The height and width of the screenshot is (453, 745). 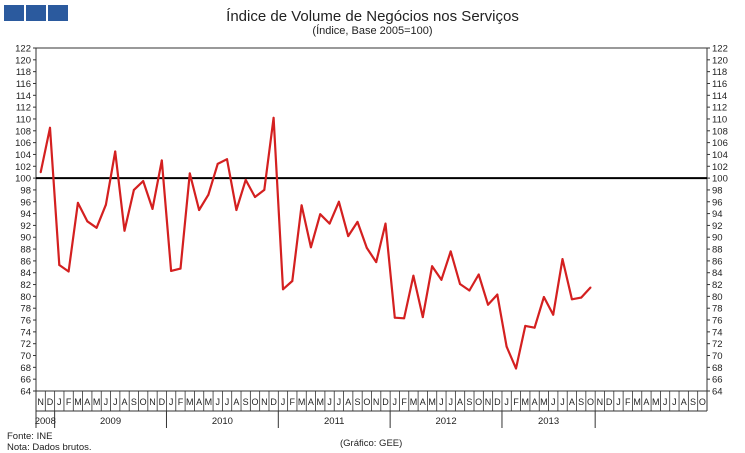 I want to click on y-tick-label-left: 66, so click(x=25, y=380).